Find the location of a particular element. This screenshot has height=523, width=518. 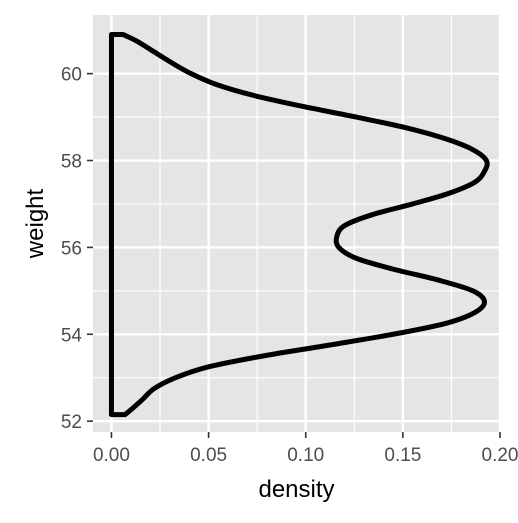

x-tick-label: 0.00 is located at coordinates (111, 455).